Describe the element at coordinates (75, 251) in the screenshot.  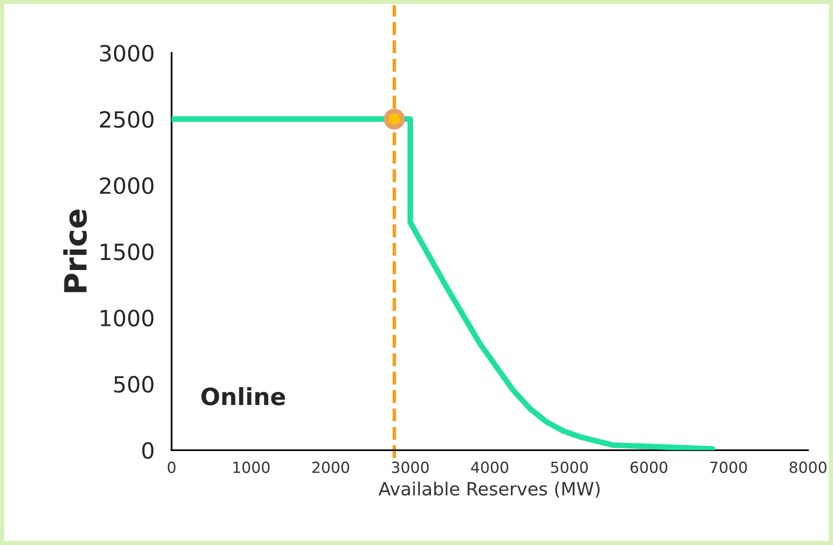
I see `y-axis-title: Price` at that location.